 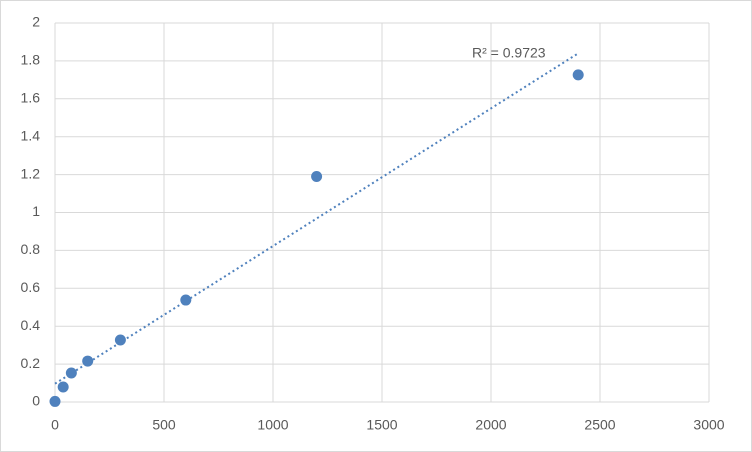 What do you see at coordinates (31, 325) in the screenshot?
I see `y-tick-label: 0.4` at bounding box center [31, 325].